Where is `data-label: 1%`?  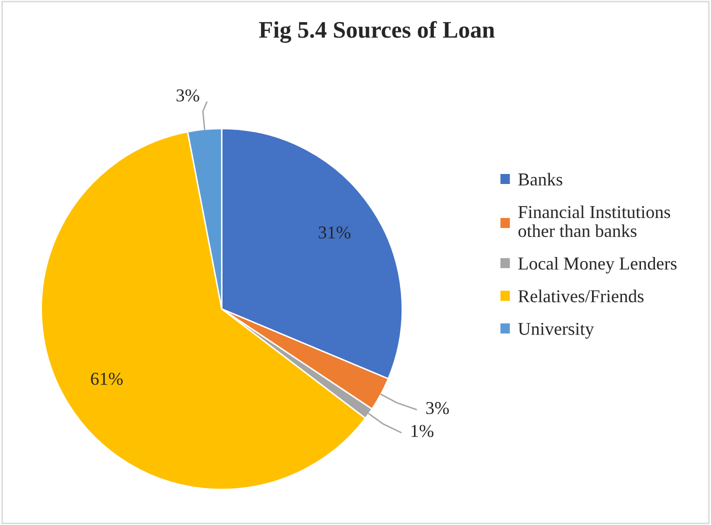 data-label: 1% is located at coordinates (423, 431).